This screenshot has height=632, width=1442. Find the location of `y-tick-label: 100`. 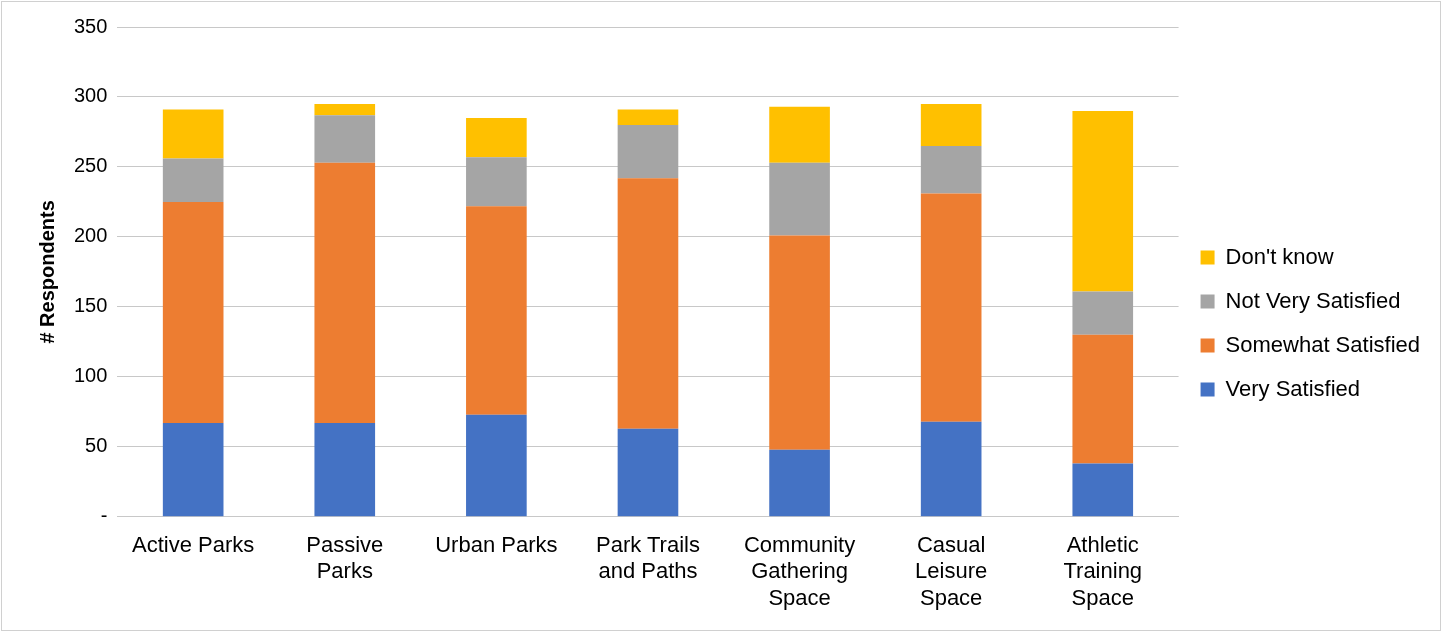

y-tick-label: 100 is located at coordinates (90, 375).